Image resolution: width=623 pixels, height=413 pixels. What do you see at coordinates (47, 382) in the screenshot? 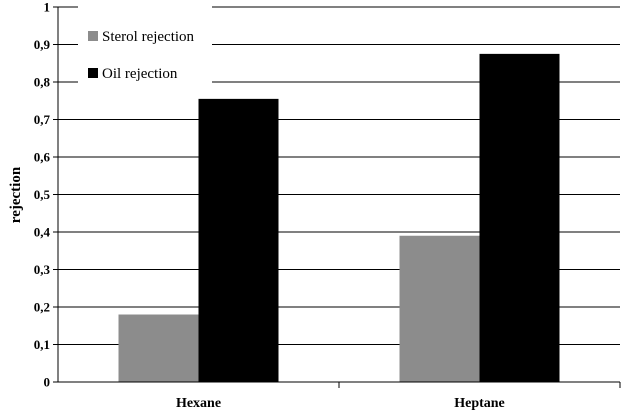
I see `y-tick-label: 0` at bounding box center [47, 382].